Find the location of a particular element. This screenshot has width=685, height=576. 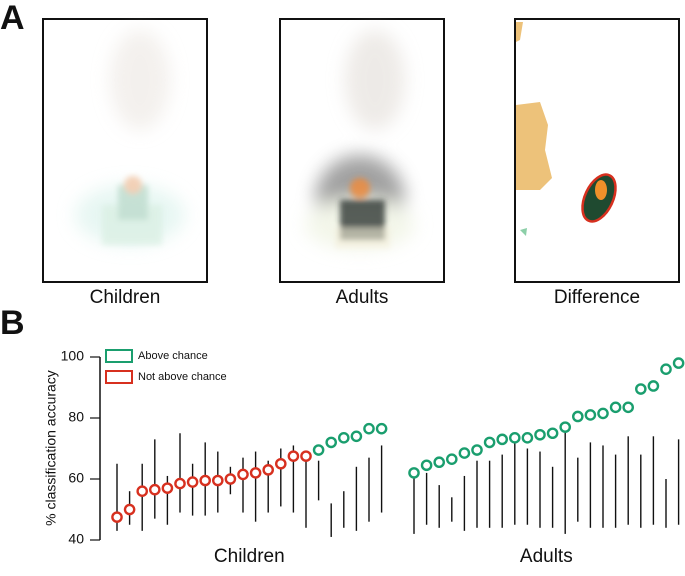

y-tick-label: 100 is located at coordinates (73, 356).